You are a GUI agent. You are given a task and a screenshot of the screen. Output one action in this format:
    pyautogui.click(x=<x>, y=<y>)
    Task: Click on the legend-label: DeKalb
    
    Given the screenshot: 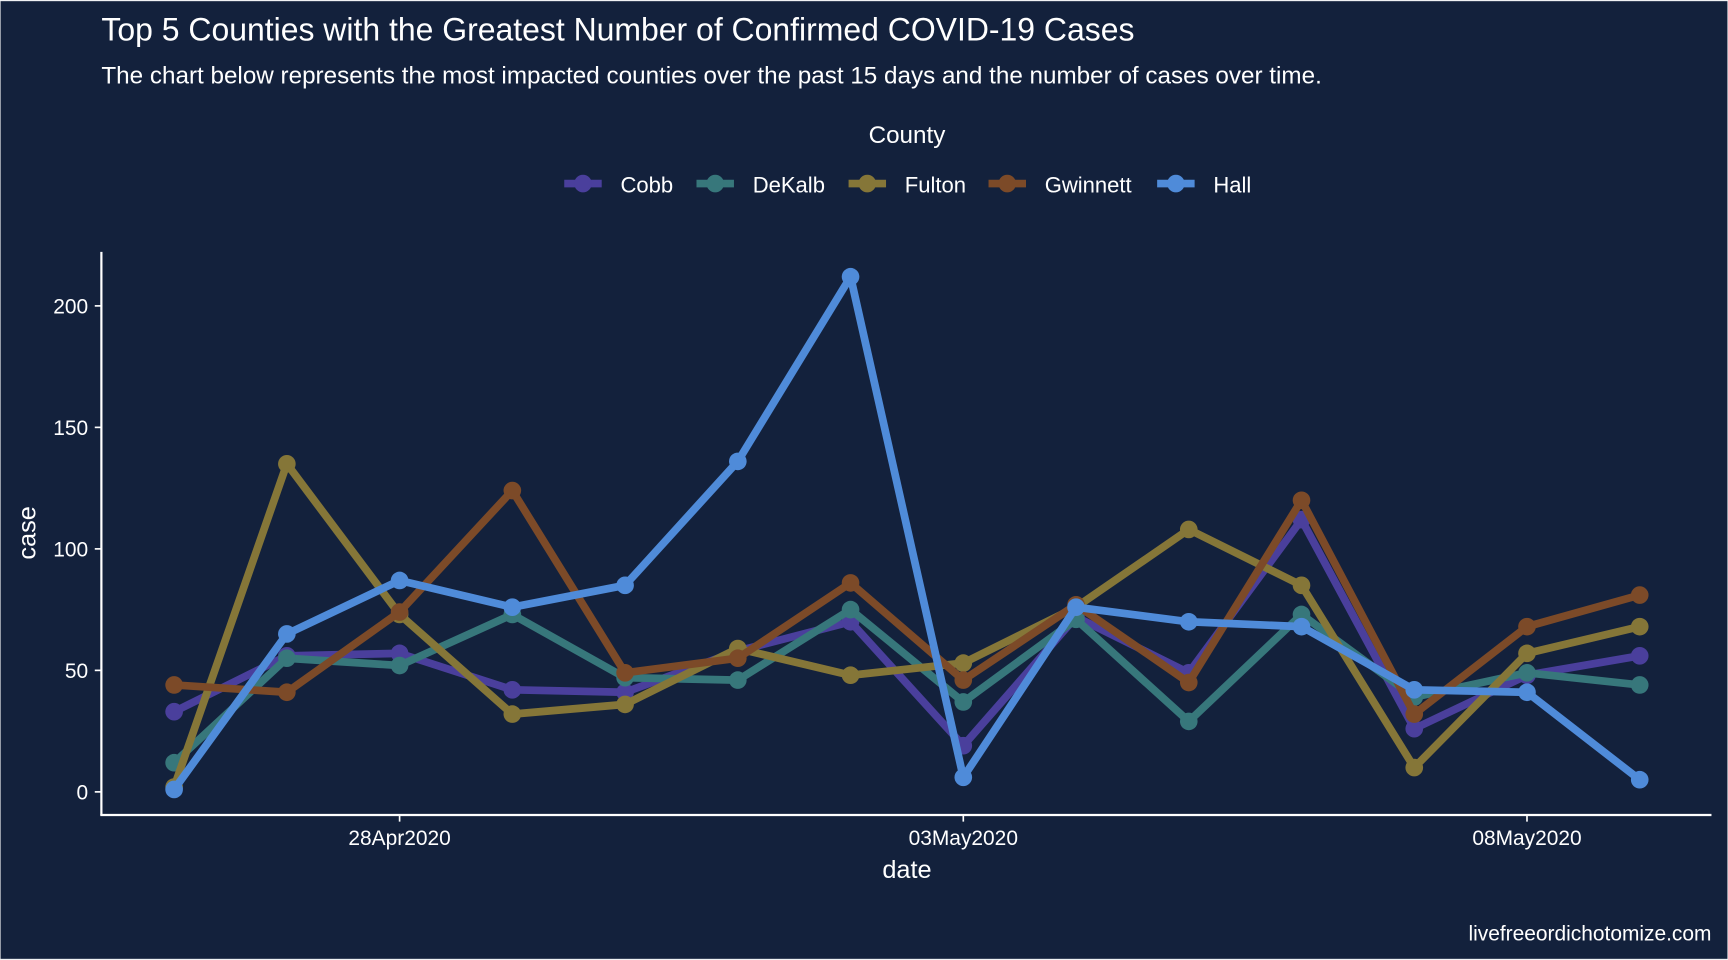 What is the action you would take?
    pyautogui.click(x=789, y=184)
    